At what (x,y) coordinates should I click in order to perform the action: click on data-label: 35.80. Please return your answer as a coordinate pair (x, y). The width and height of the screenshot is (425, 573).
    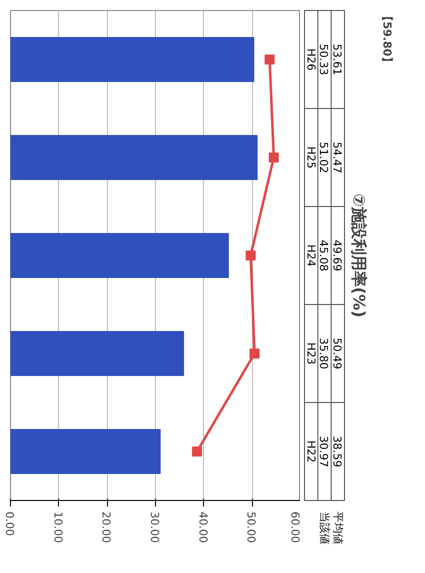
    Looking at the image, I should click on (323, 354).